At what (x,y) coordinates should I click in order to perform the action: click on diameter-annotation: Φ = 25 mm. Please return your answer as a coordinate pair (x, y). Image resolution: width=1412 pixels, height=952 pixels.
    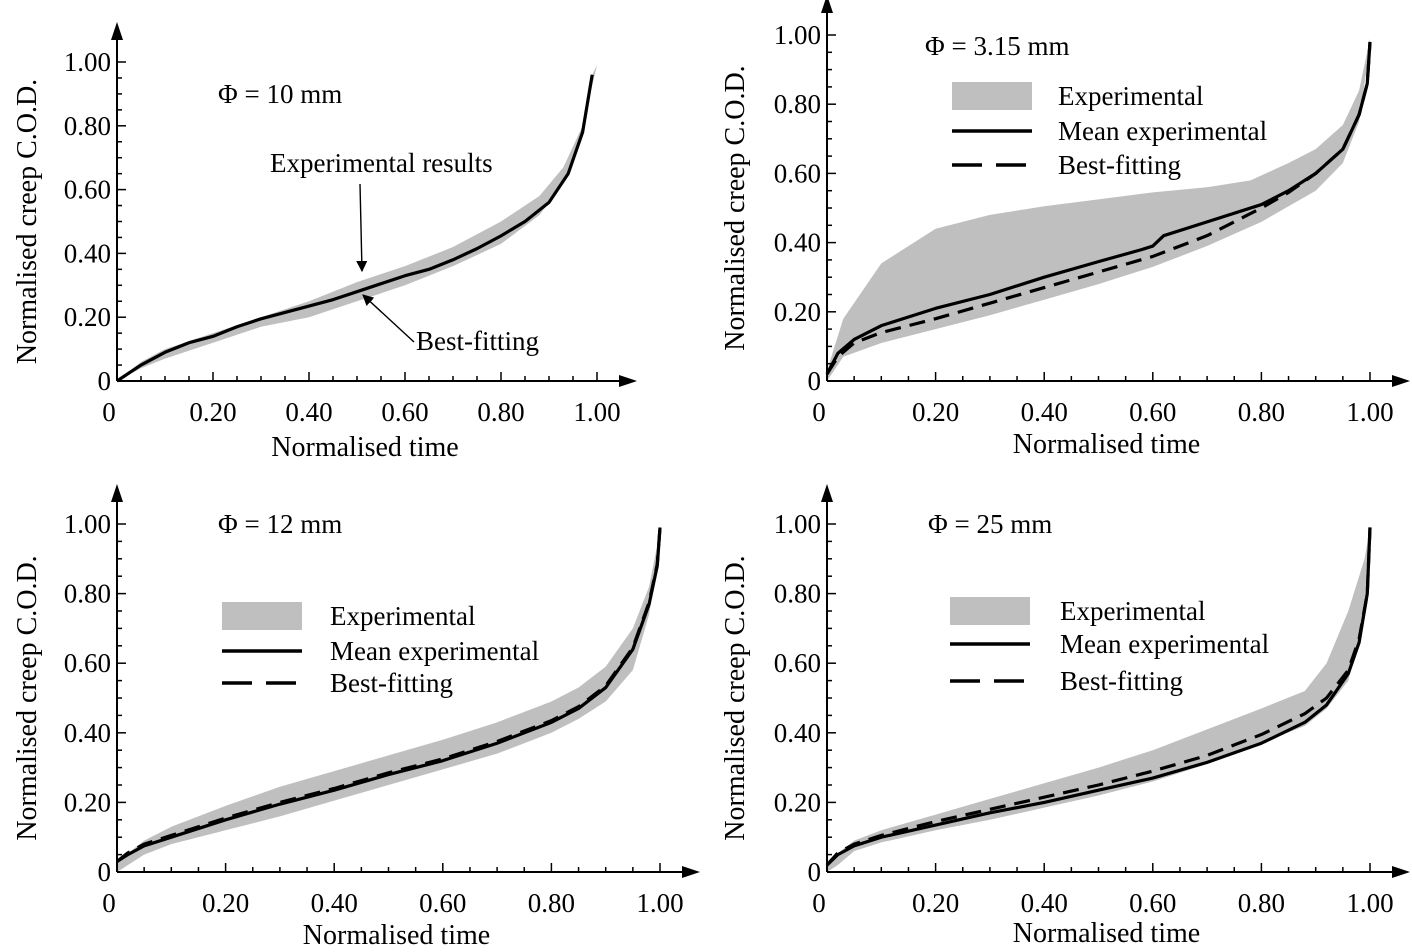
    Looking at the image, I should click on (990, 524).